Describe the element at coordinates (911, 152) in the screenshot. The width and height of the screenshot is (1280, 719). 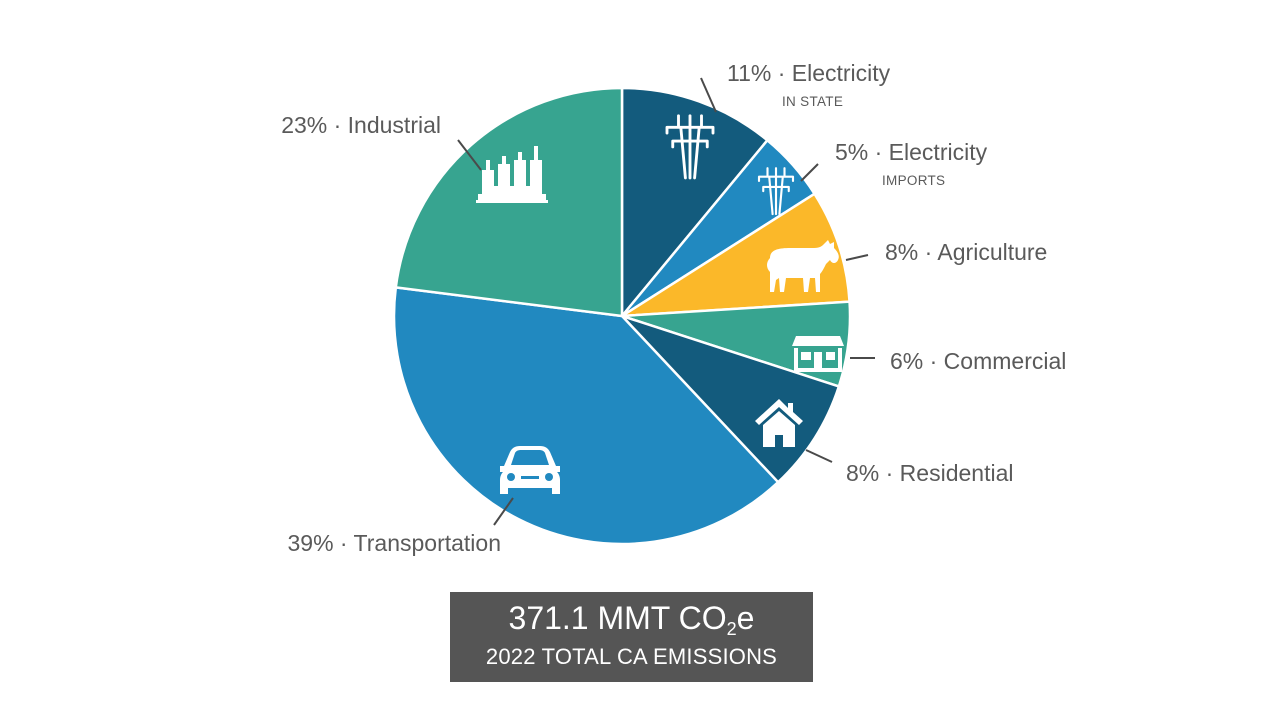
I see `slice-label: 5% · Electricity` at that location.